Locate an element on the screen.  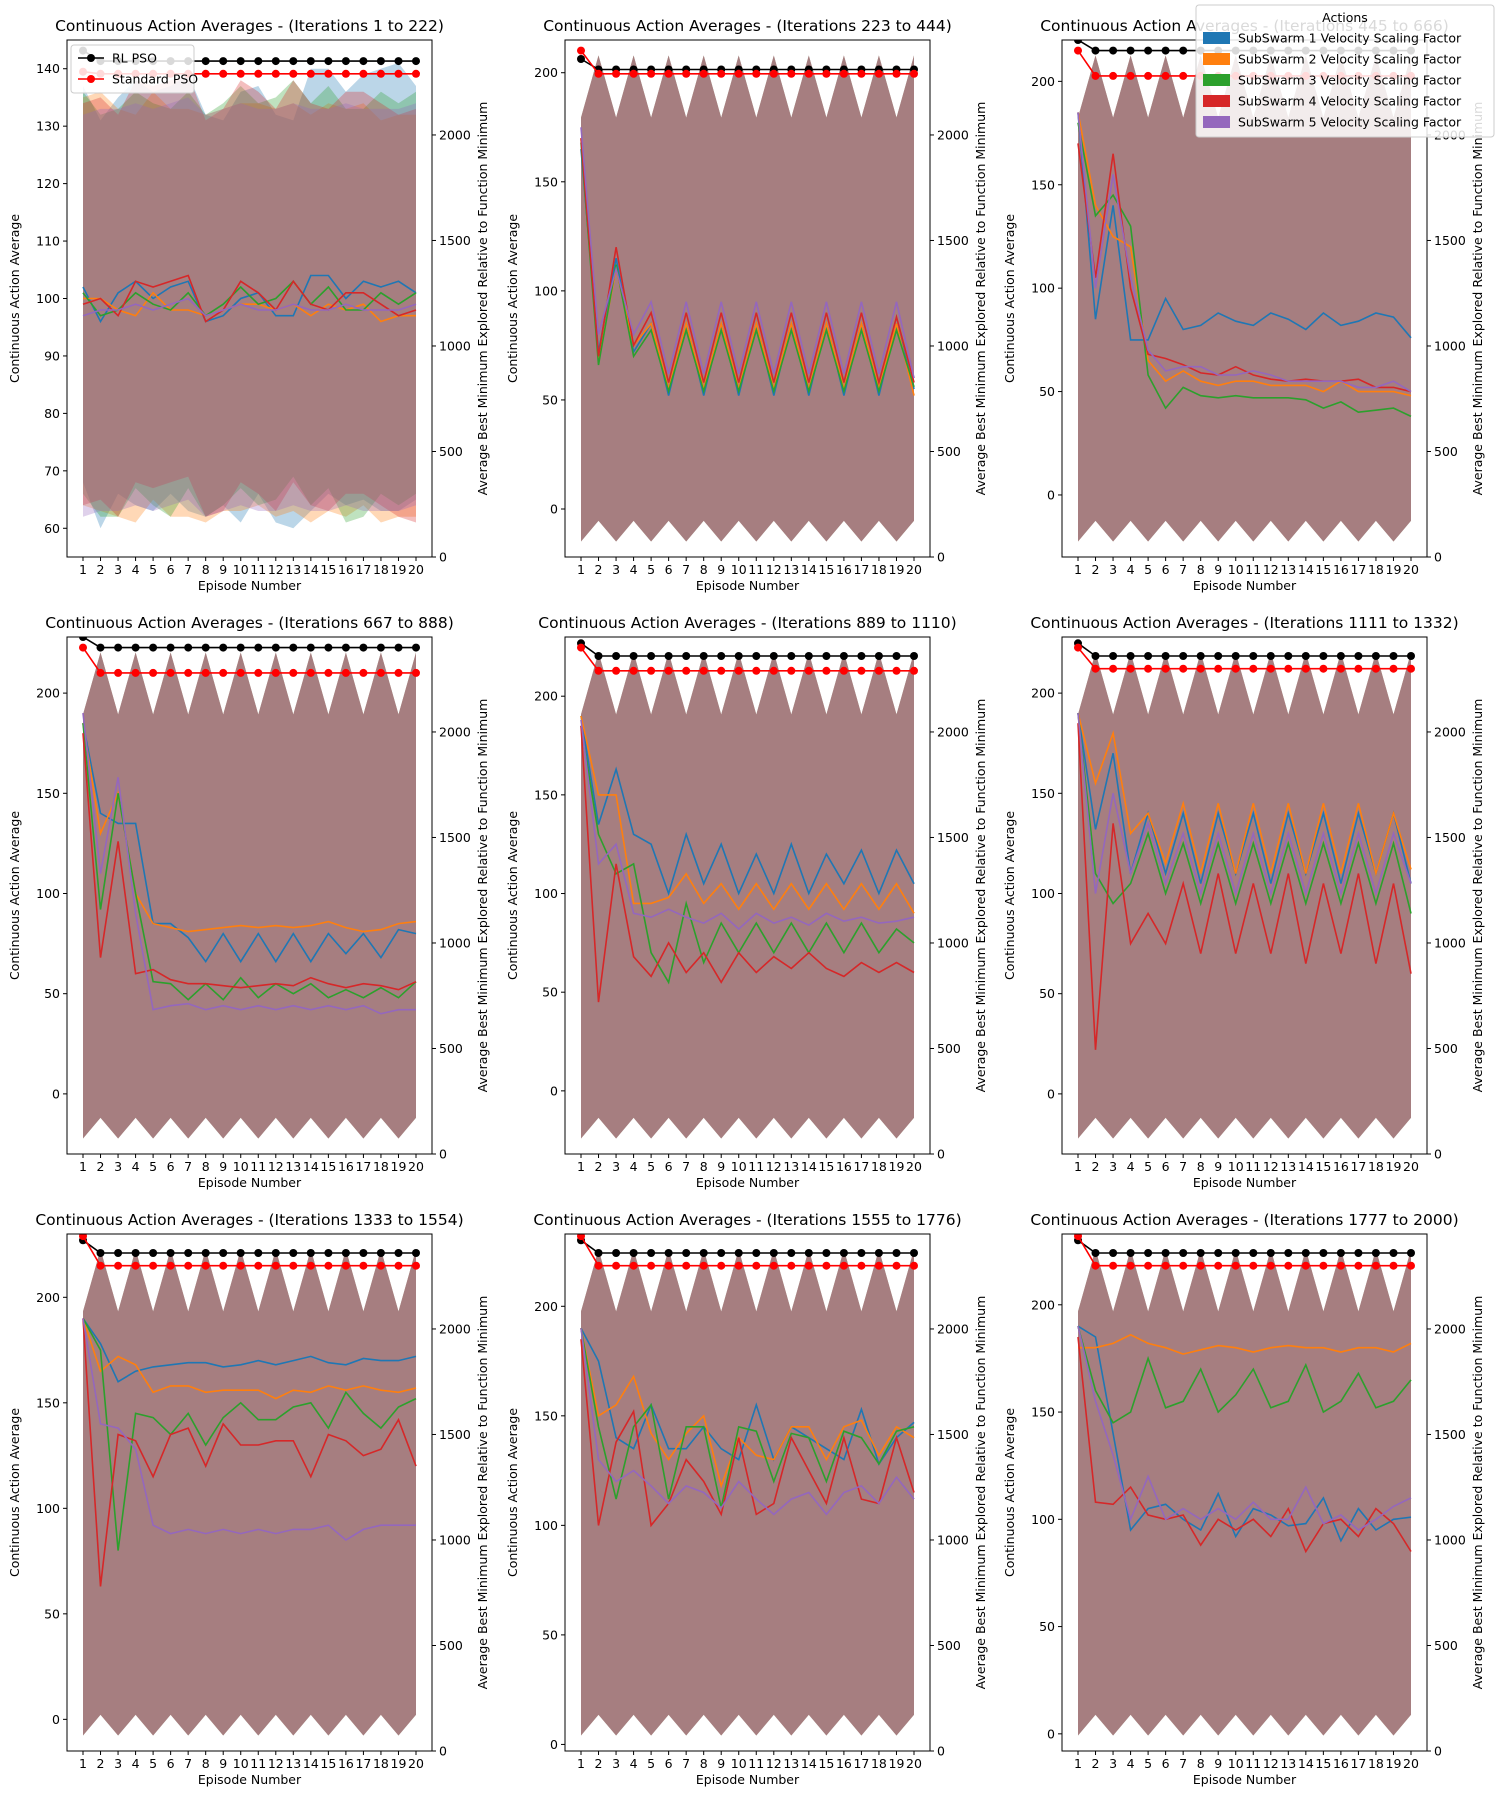
x-tick-label: 3 is located at coordinates (118, 569).